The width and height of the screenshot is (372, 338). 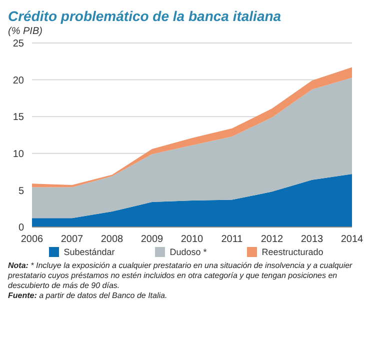 I want to click on chart-title: Crédito problemático de la banca italiana, so click(x=145, y=16).